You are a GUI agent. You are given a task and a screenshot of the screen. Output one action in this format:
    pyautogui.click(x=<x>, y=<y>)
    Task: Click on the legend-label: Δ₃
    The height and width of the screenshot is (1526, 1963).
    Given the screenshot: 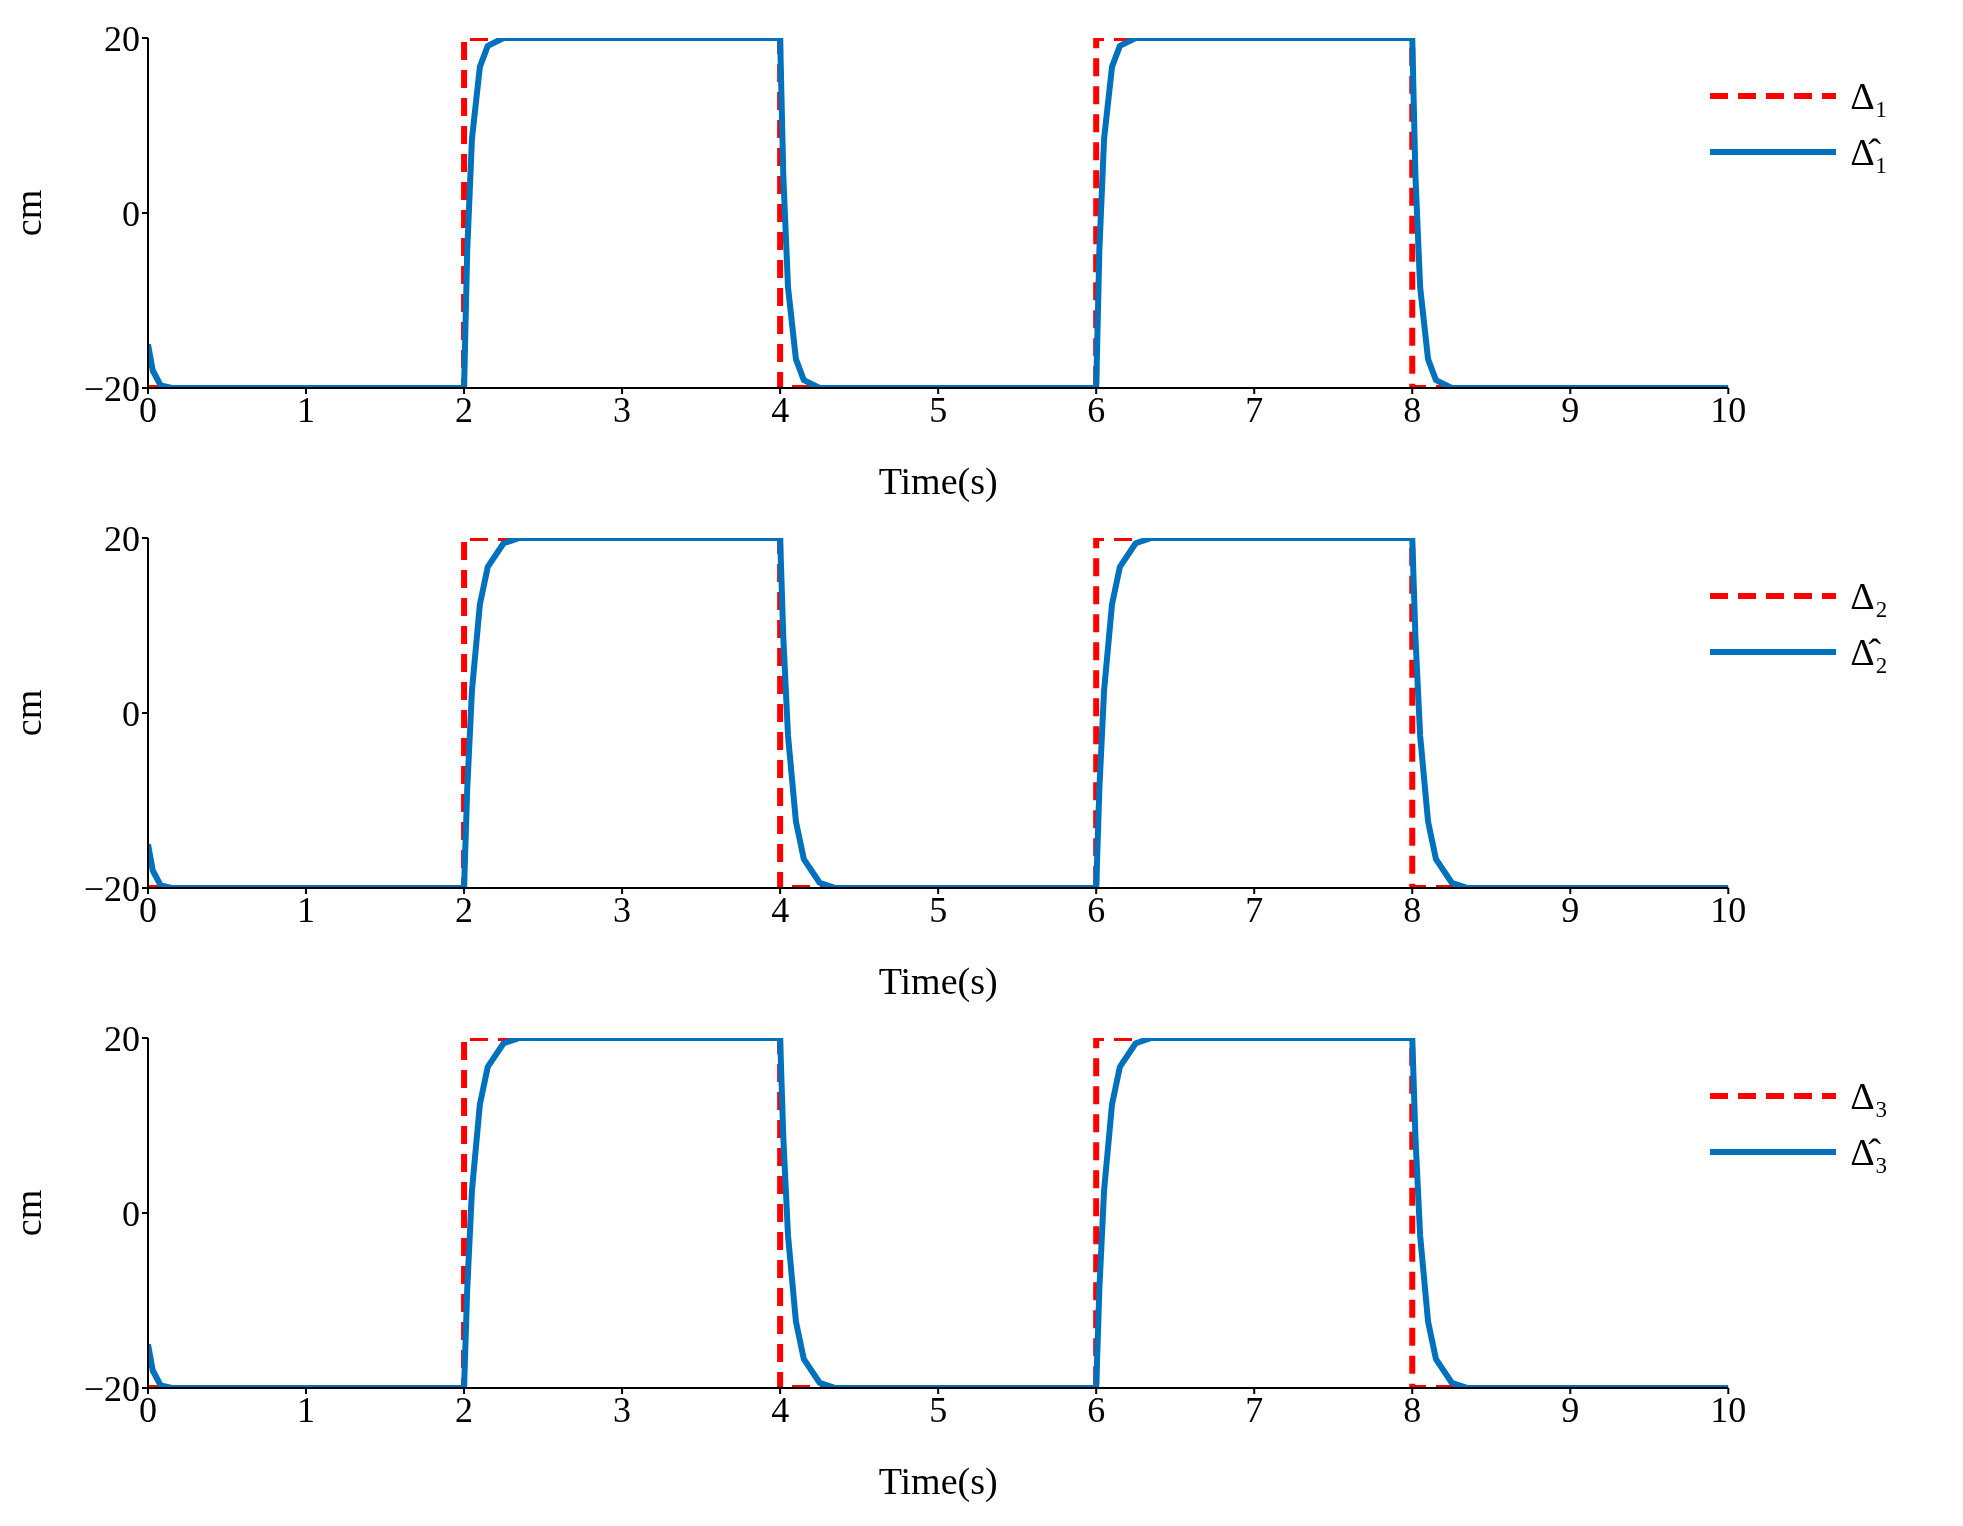 What is the action you would take?
    pyautogui.click(x=1869, y=1096)
    